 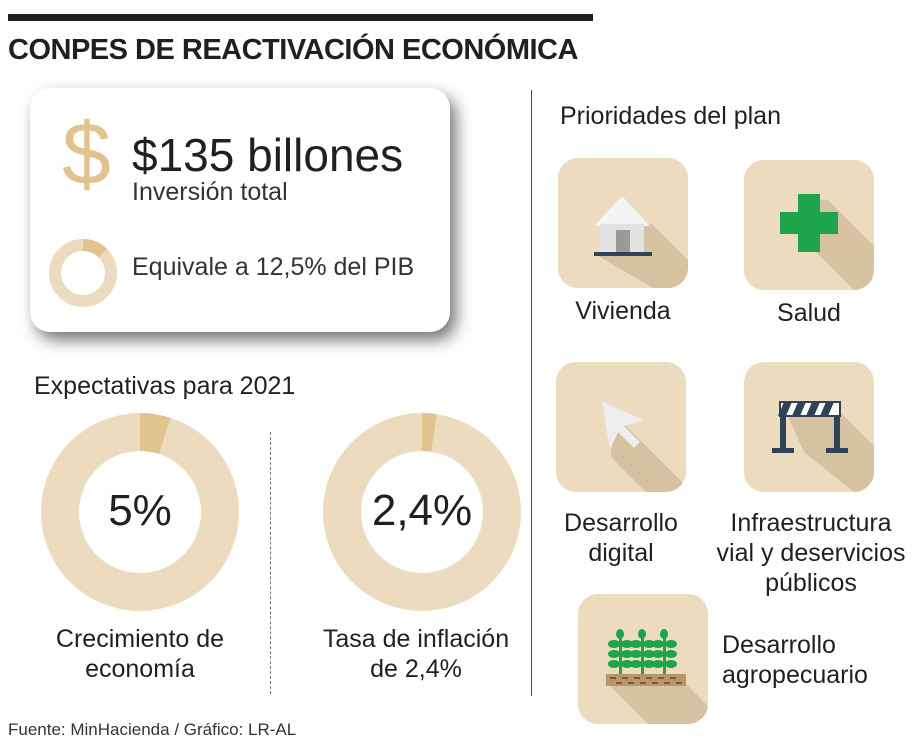 I want to click on health-cross-icon, so click(x=827, y=242).